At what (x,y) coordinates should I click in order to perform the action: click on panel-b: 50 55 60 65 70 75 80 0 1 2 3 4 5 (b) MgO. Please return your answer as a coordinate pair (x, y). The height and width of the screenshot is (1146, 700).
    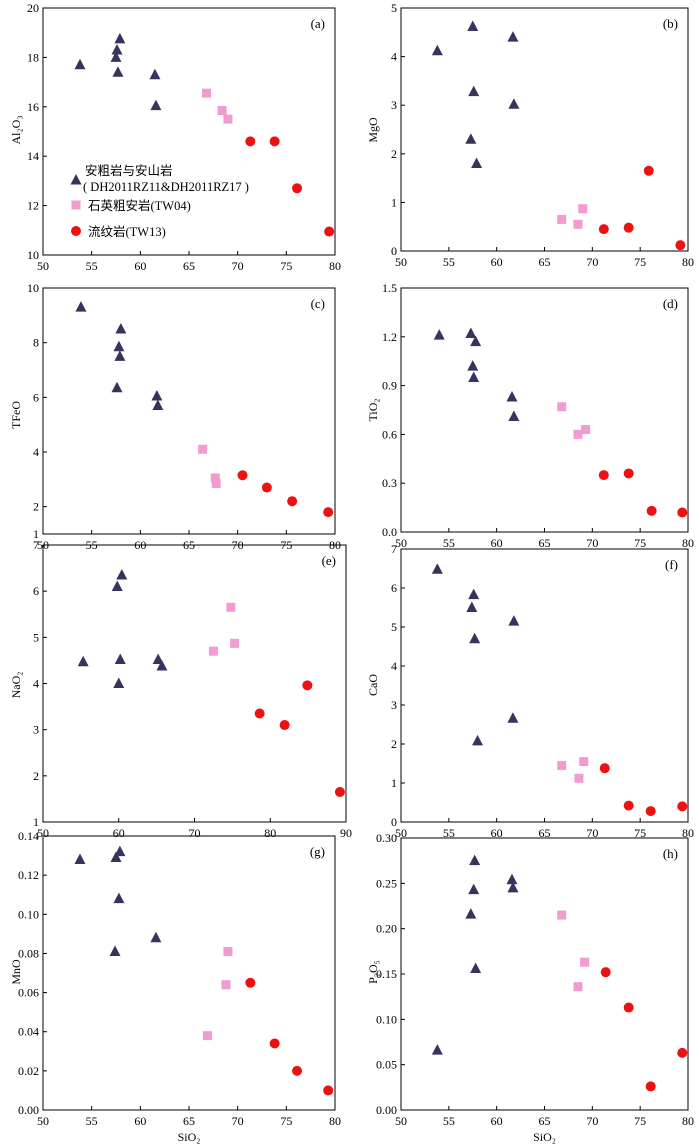
    Looking at the image, I should click on (530, 135).